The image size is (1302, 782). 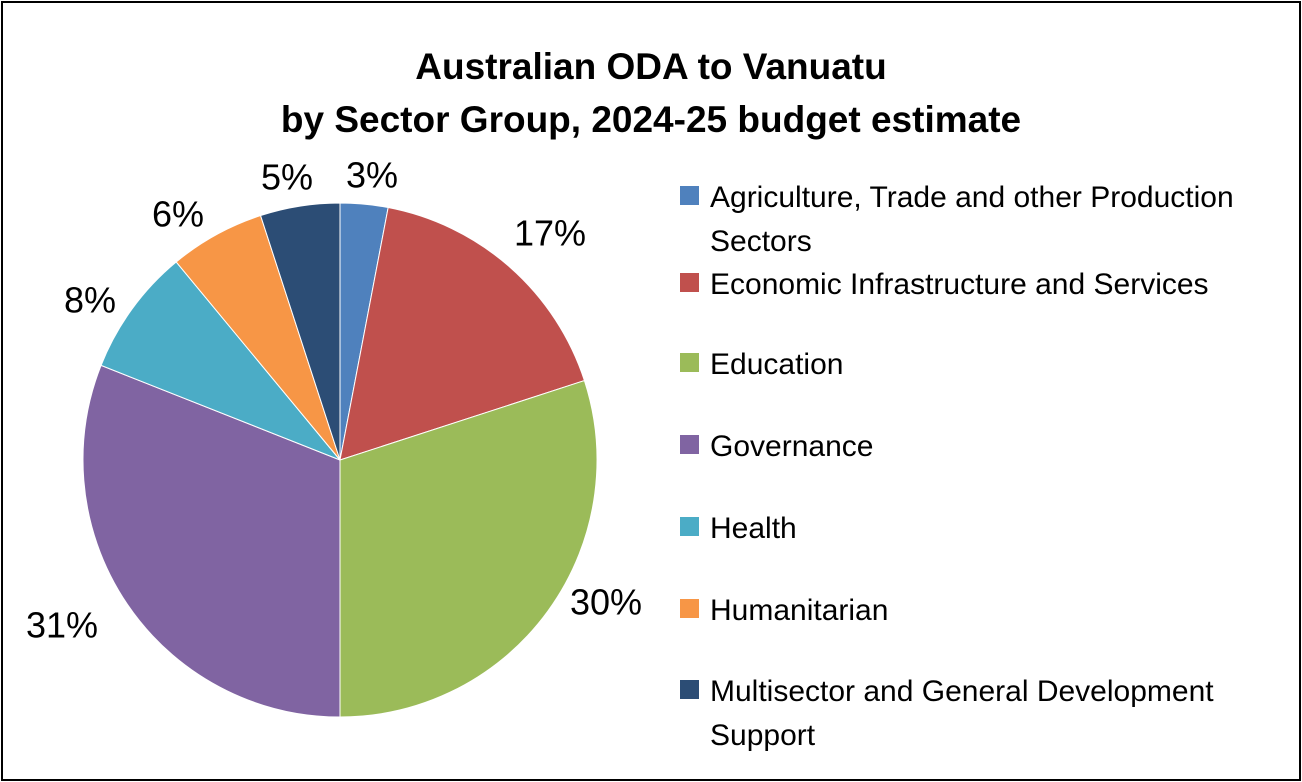 What do you see at coordinates (753, 528) in the screenshot?
I see `legend-label: Health` at bounding box center [753, 528].